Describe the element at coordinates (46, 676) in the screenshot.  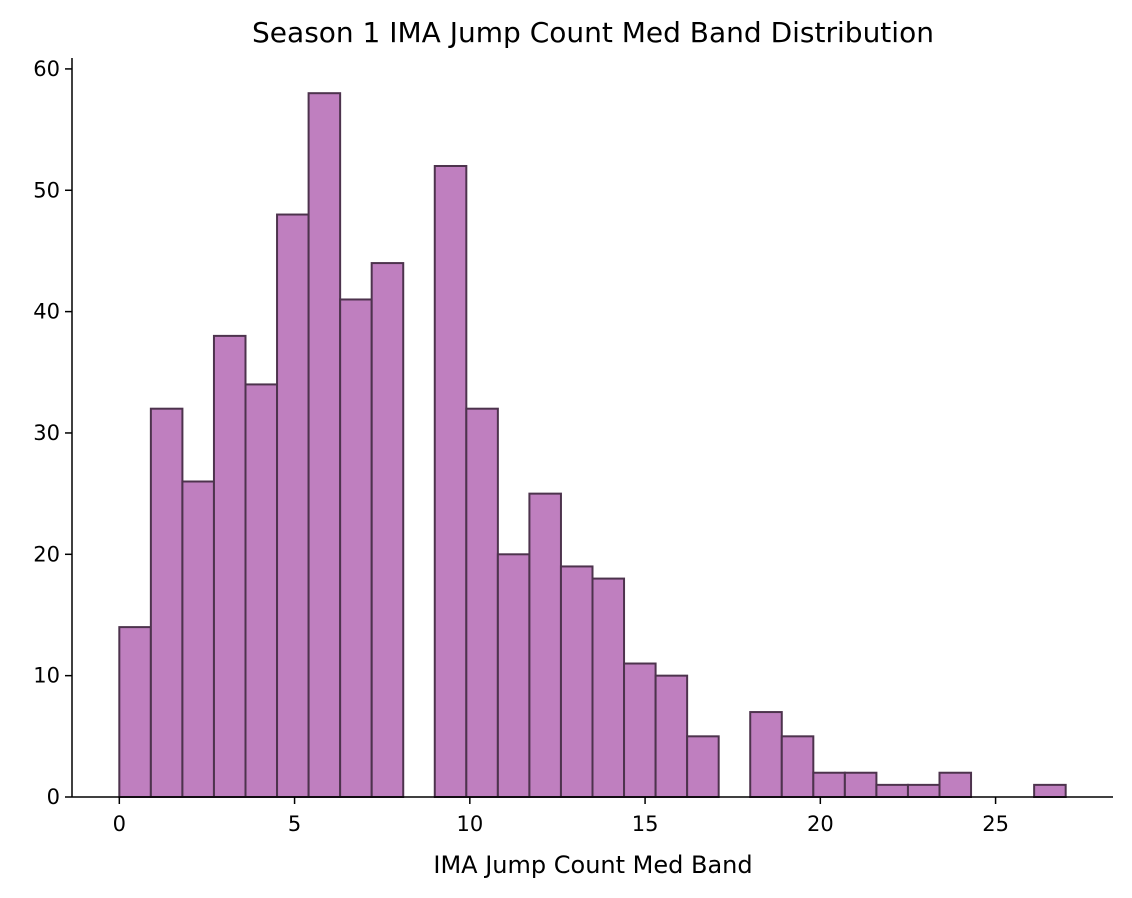
I see `y-tick-label-10: 10` at that location.